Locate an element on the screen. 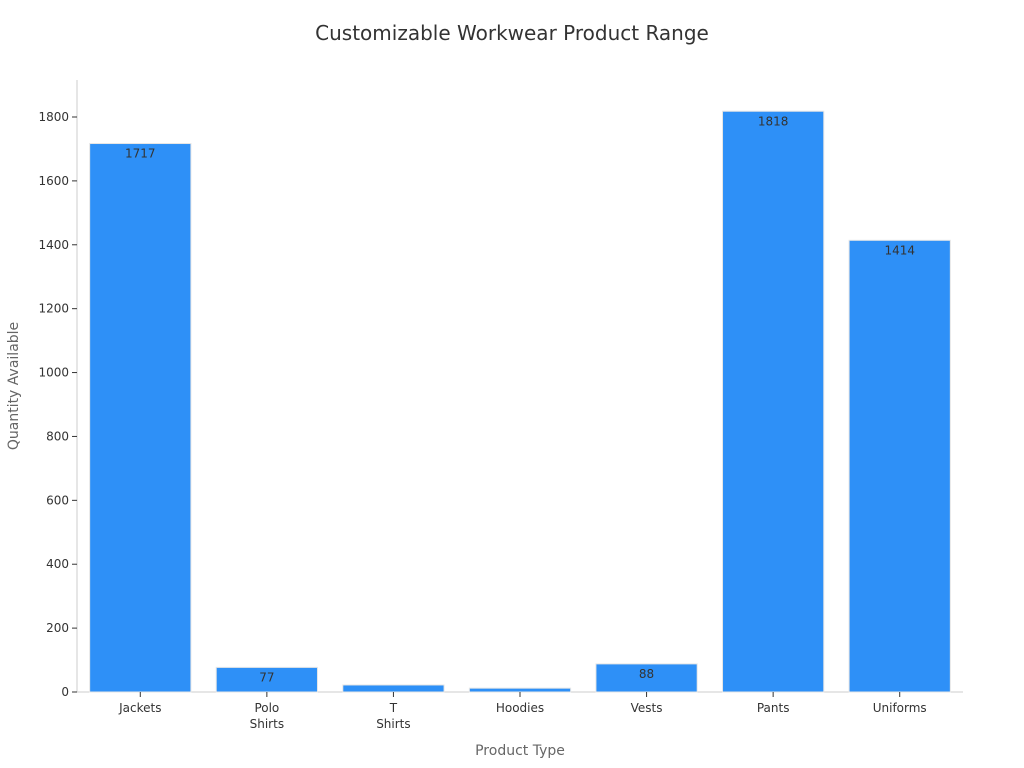 This screenshot has width=1024, height=768. x-tick-label: Hoodies is located at coordinates (520, 708).